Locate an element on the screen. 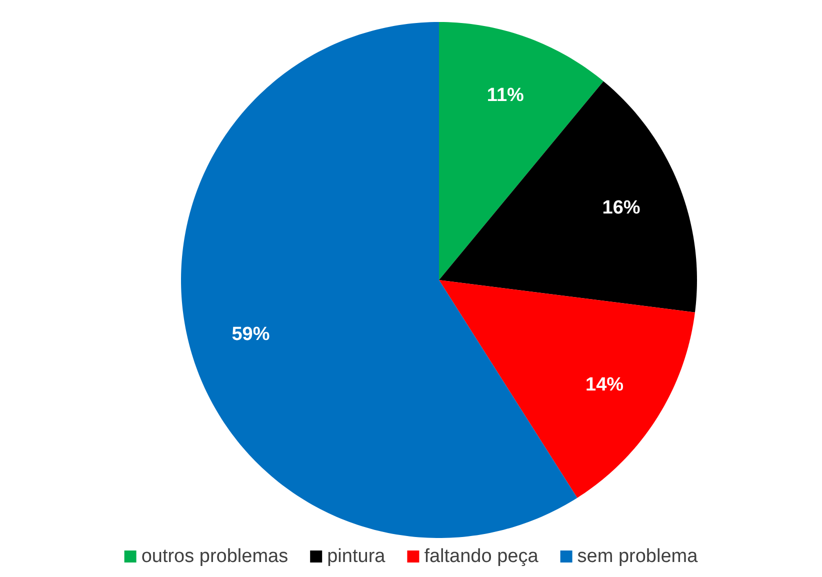 The width and height of the screenshot is (822, 577). legend-label: sem problema is located at coordinates (637, 556).